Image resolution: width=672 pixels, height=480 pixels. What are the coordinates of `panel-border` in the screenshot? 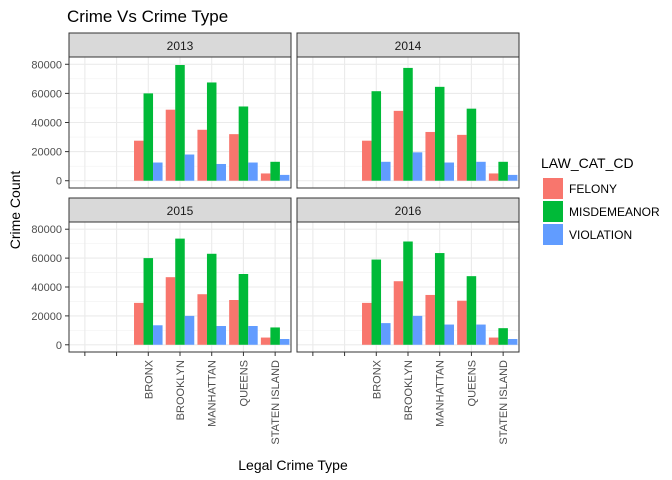 It's located at (408, 122).